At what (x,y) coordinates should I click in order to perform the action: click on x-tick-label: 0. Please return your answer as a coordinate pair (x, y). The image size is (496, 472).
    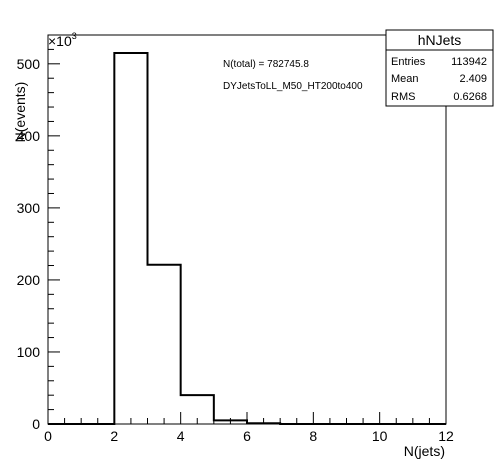
    Looking at the image, I should click on (48, 436).